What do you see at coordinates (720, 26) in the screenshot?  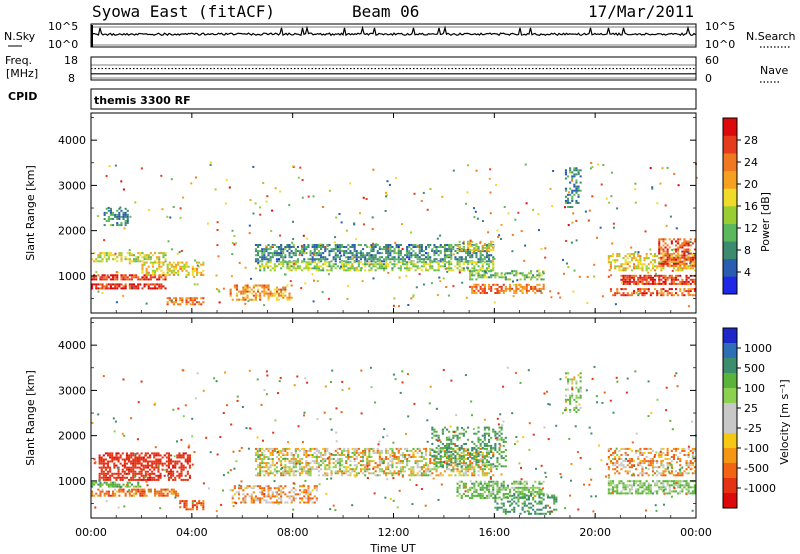 I see `noise-right-top: 10^5` at bounding box center [720, 26].